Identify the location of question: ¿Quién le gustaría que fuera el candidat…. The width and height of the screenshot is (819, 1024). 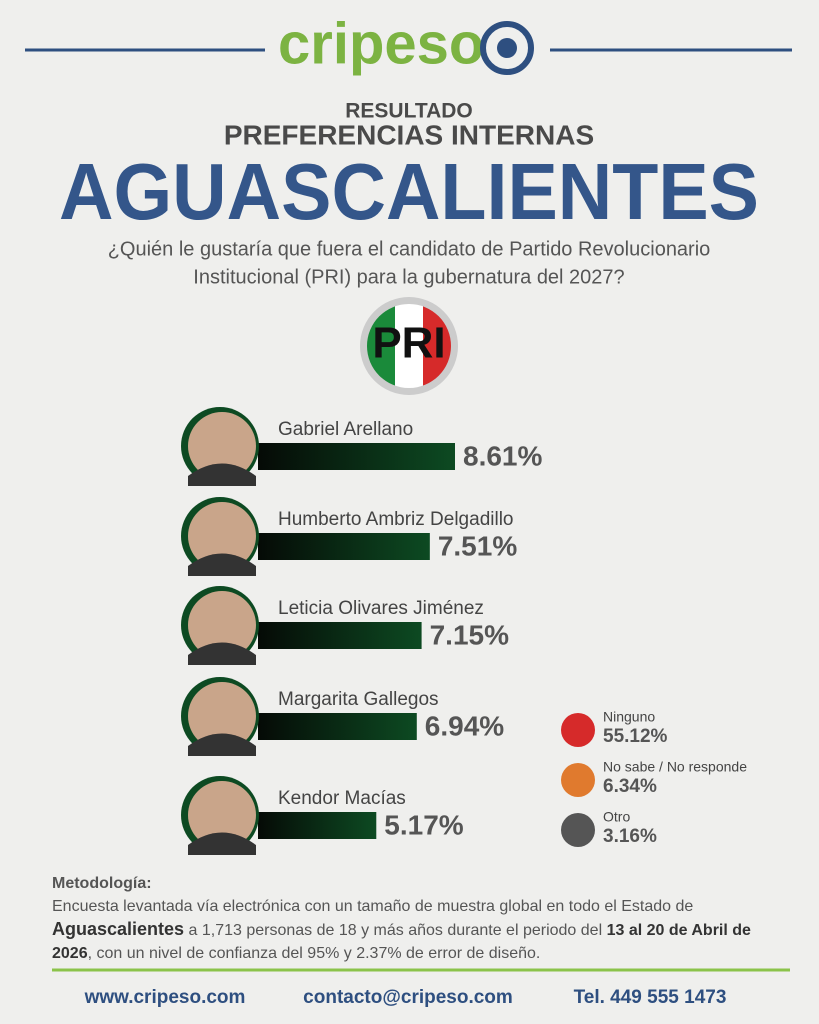
(409, 249).